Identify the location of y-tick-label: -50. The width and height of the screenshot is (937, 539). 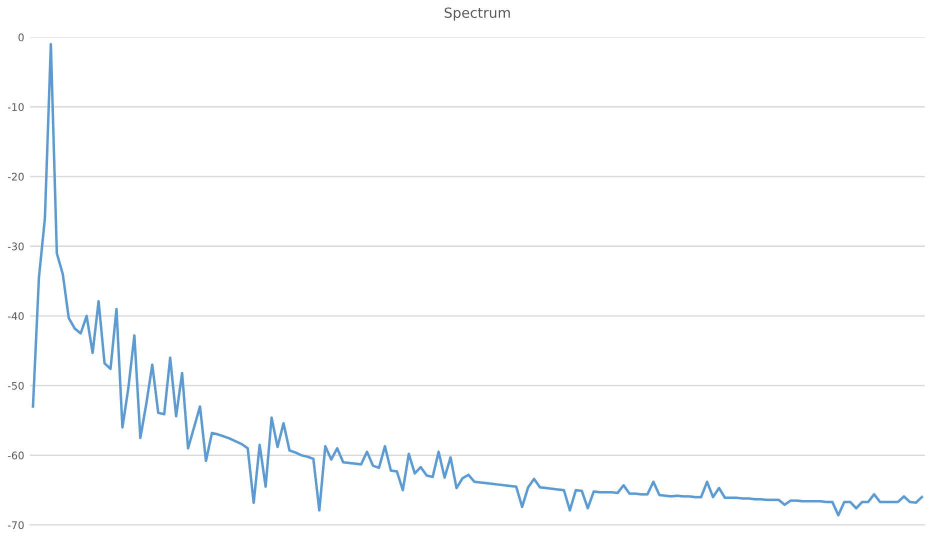
(16, 386).